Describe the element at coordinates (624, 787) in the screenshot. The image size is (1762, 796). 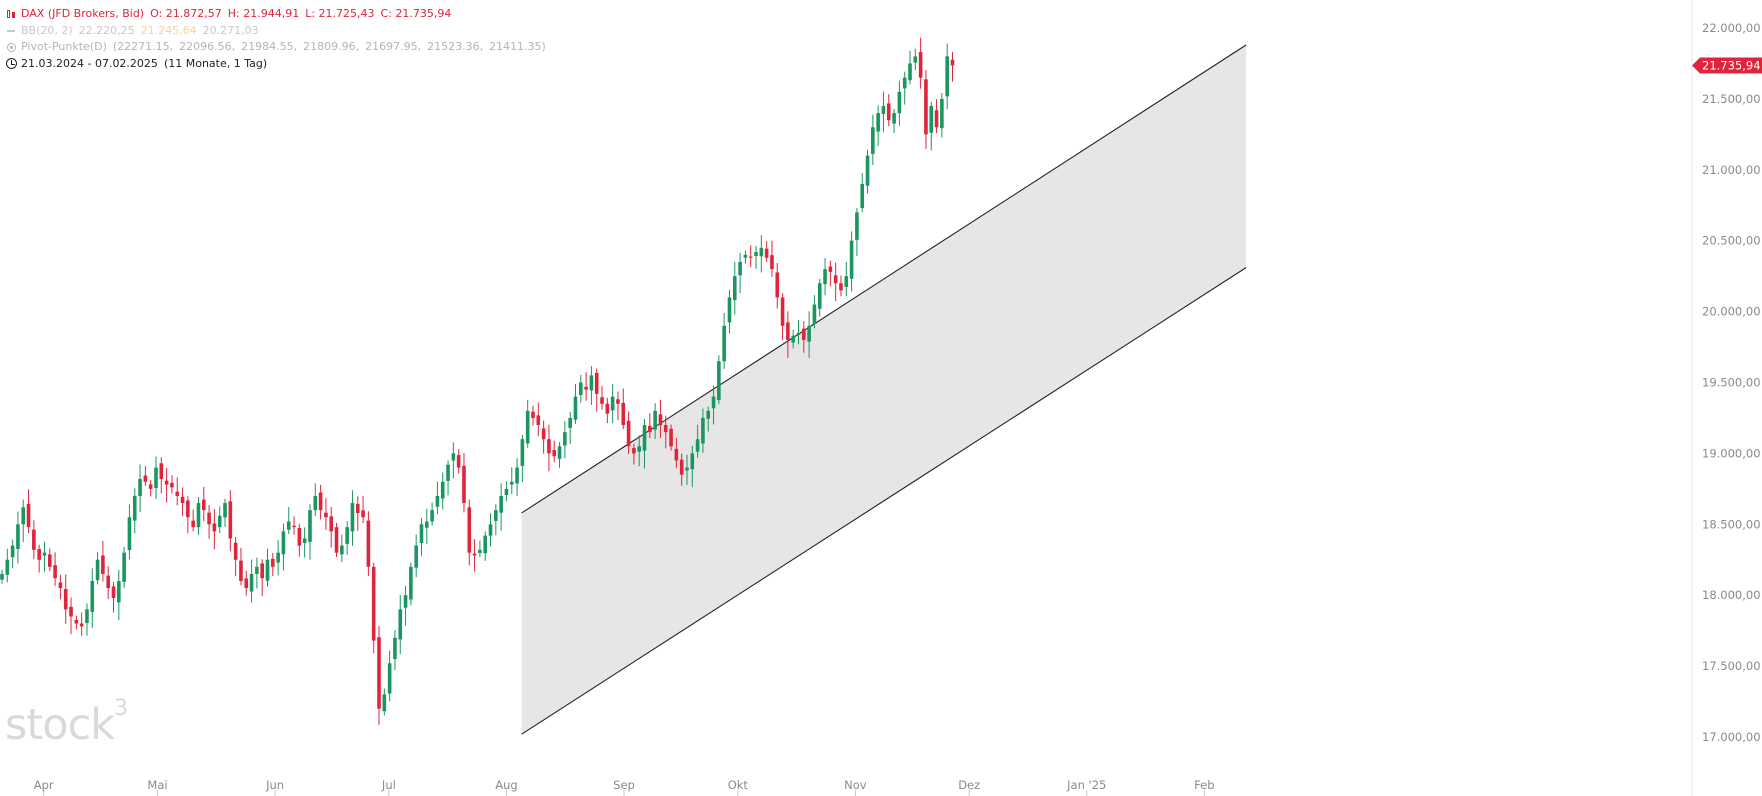
I see `time-axis: Apr Mai Jun Jul Aug Sep Okt Nov Dez Jan '25 Feb` at that location.